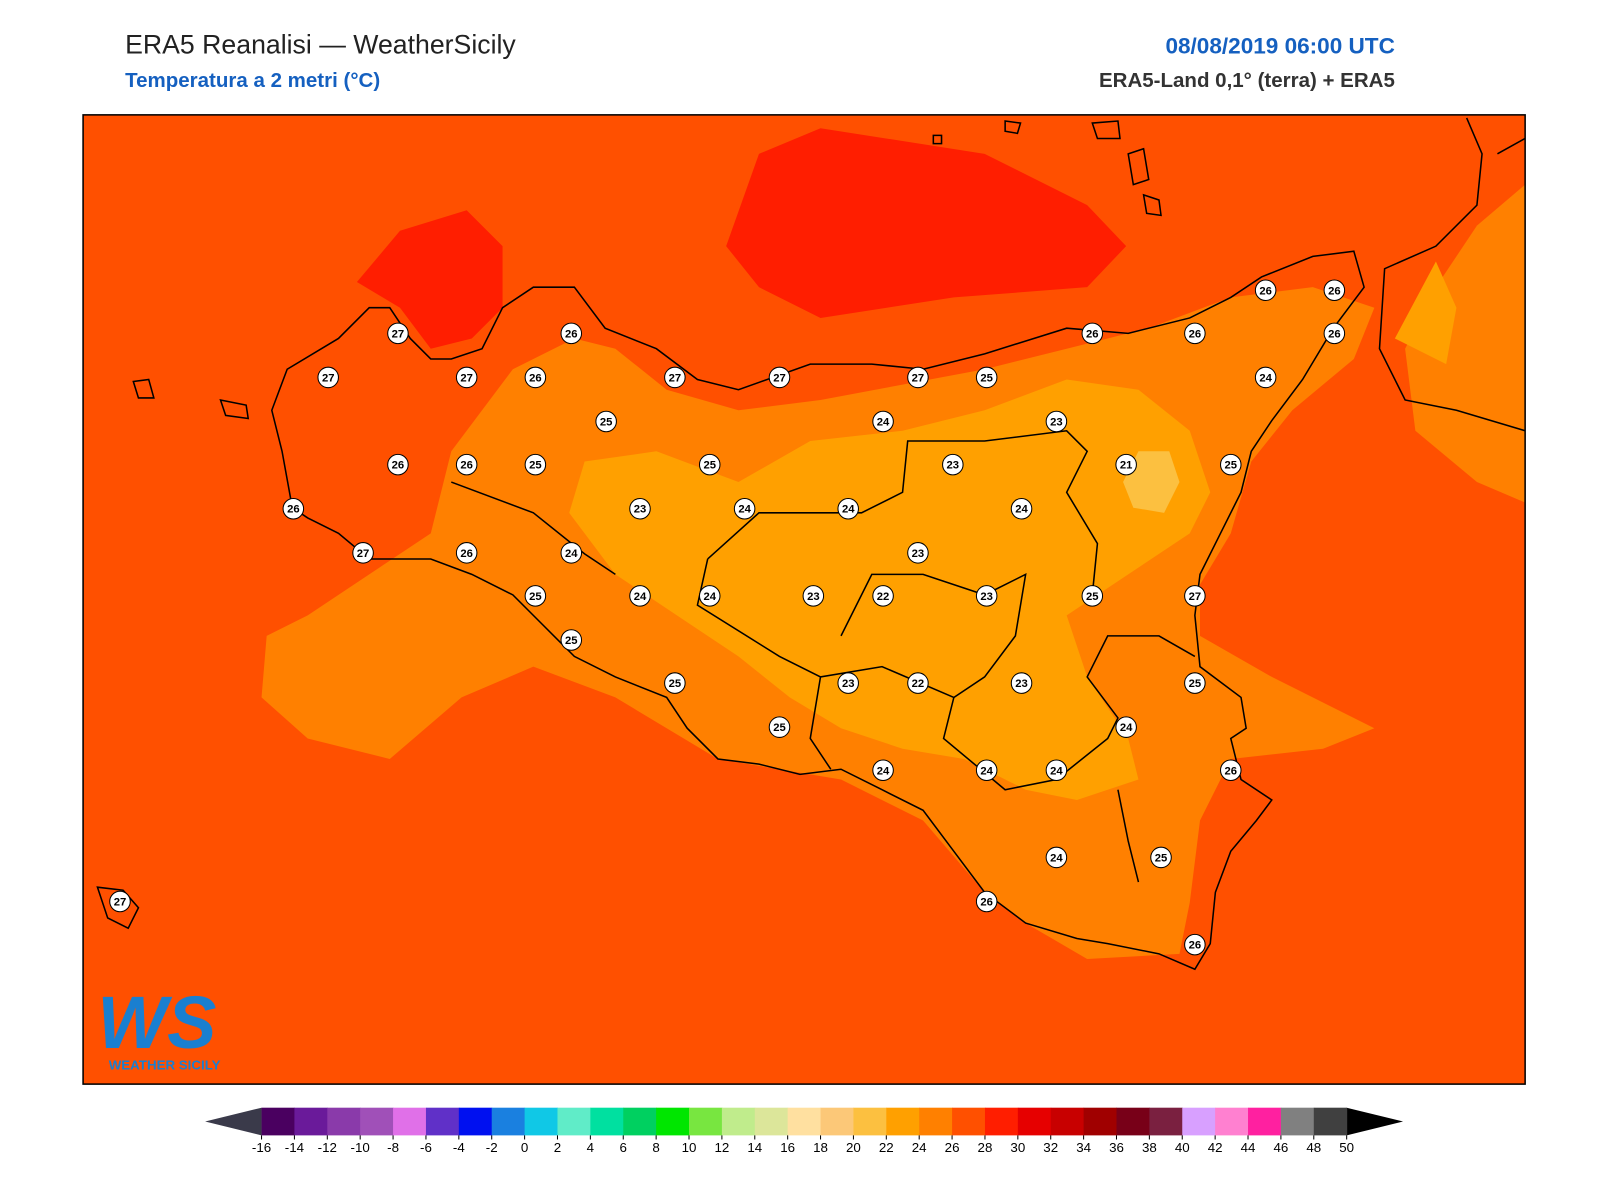 The image size is (1600, 1200). What do you see at coordinates (295, 1147) in the screenshot?
I see `colorbar-tick-label: -14` at bounding box center [295, 1147].